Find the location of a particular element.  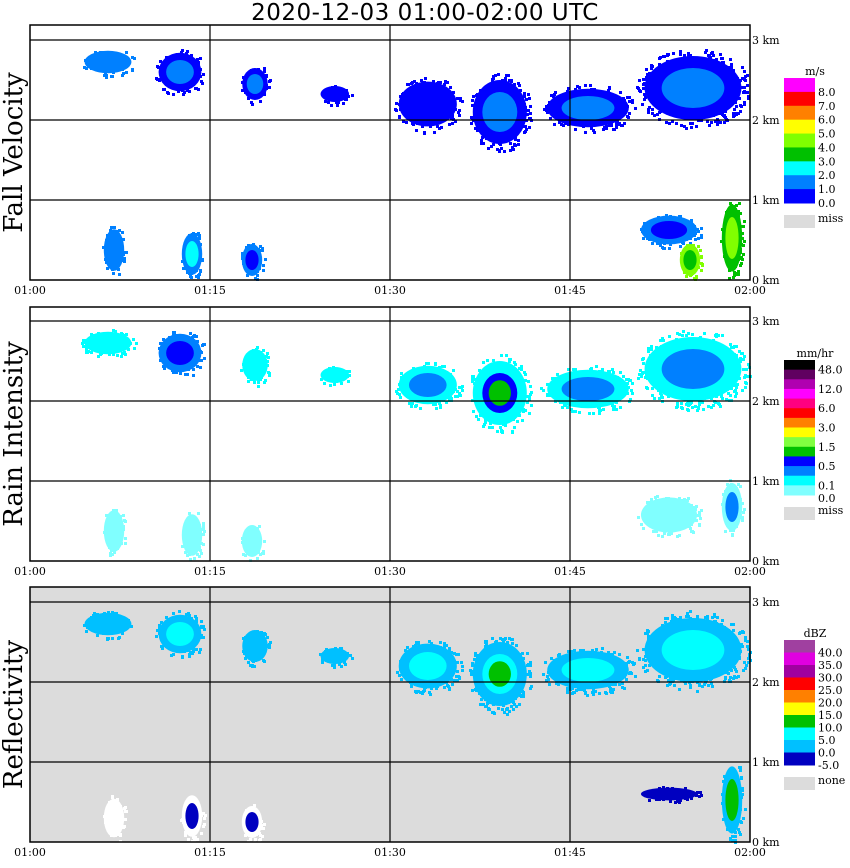

echo-core is located at coordinates (180, 634).